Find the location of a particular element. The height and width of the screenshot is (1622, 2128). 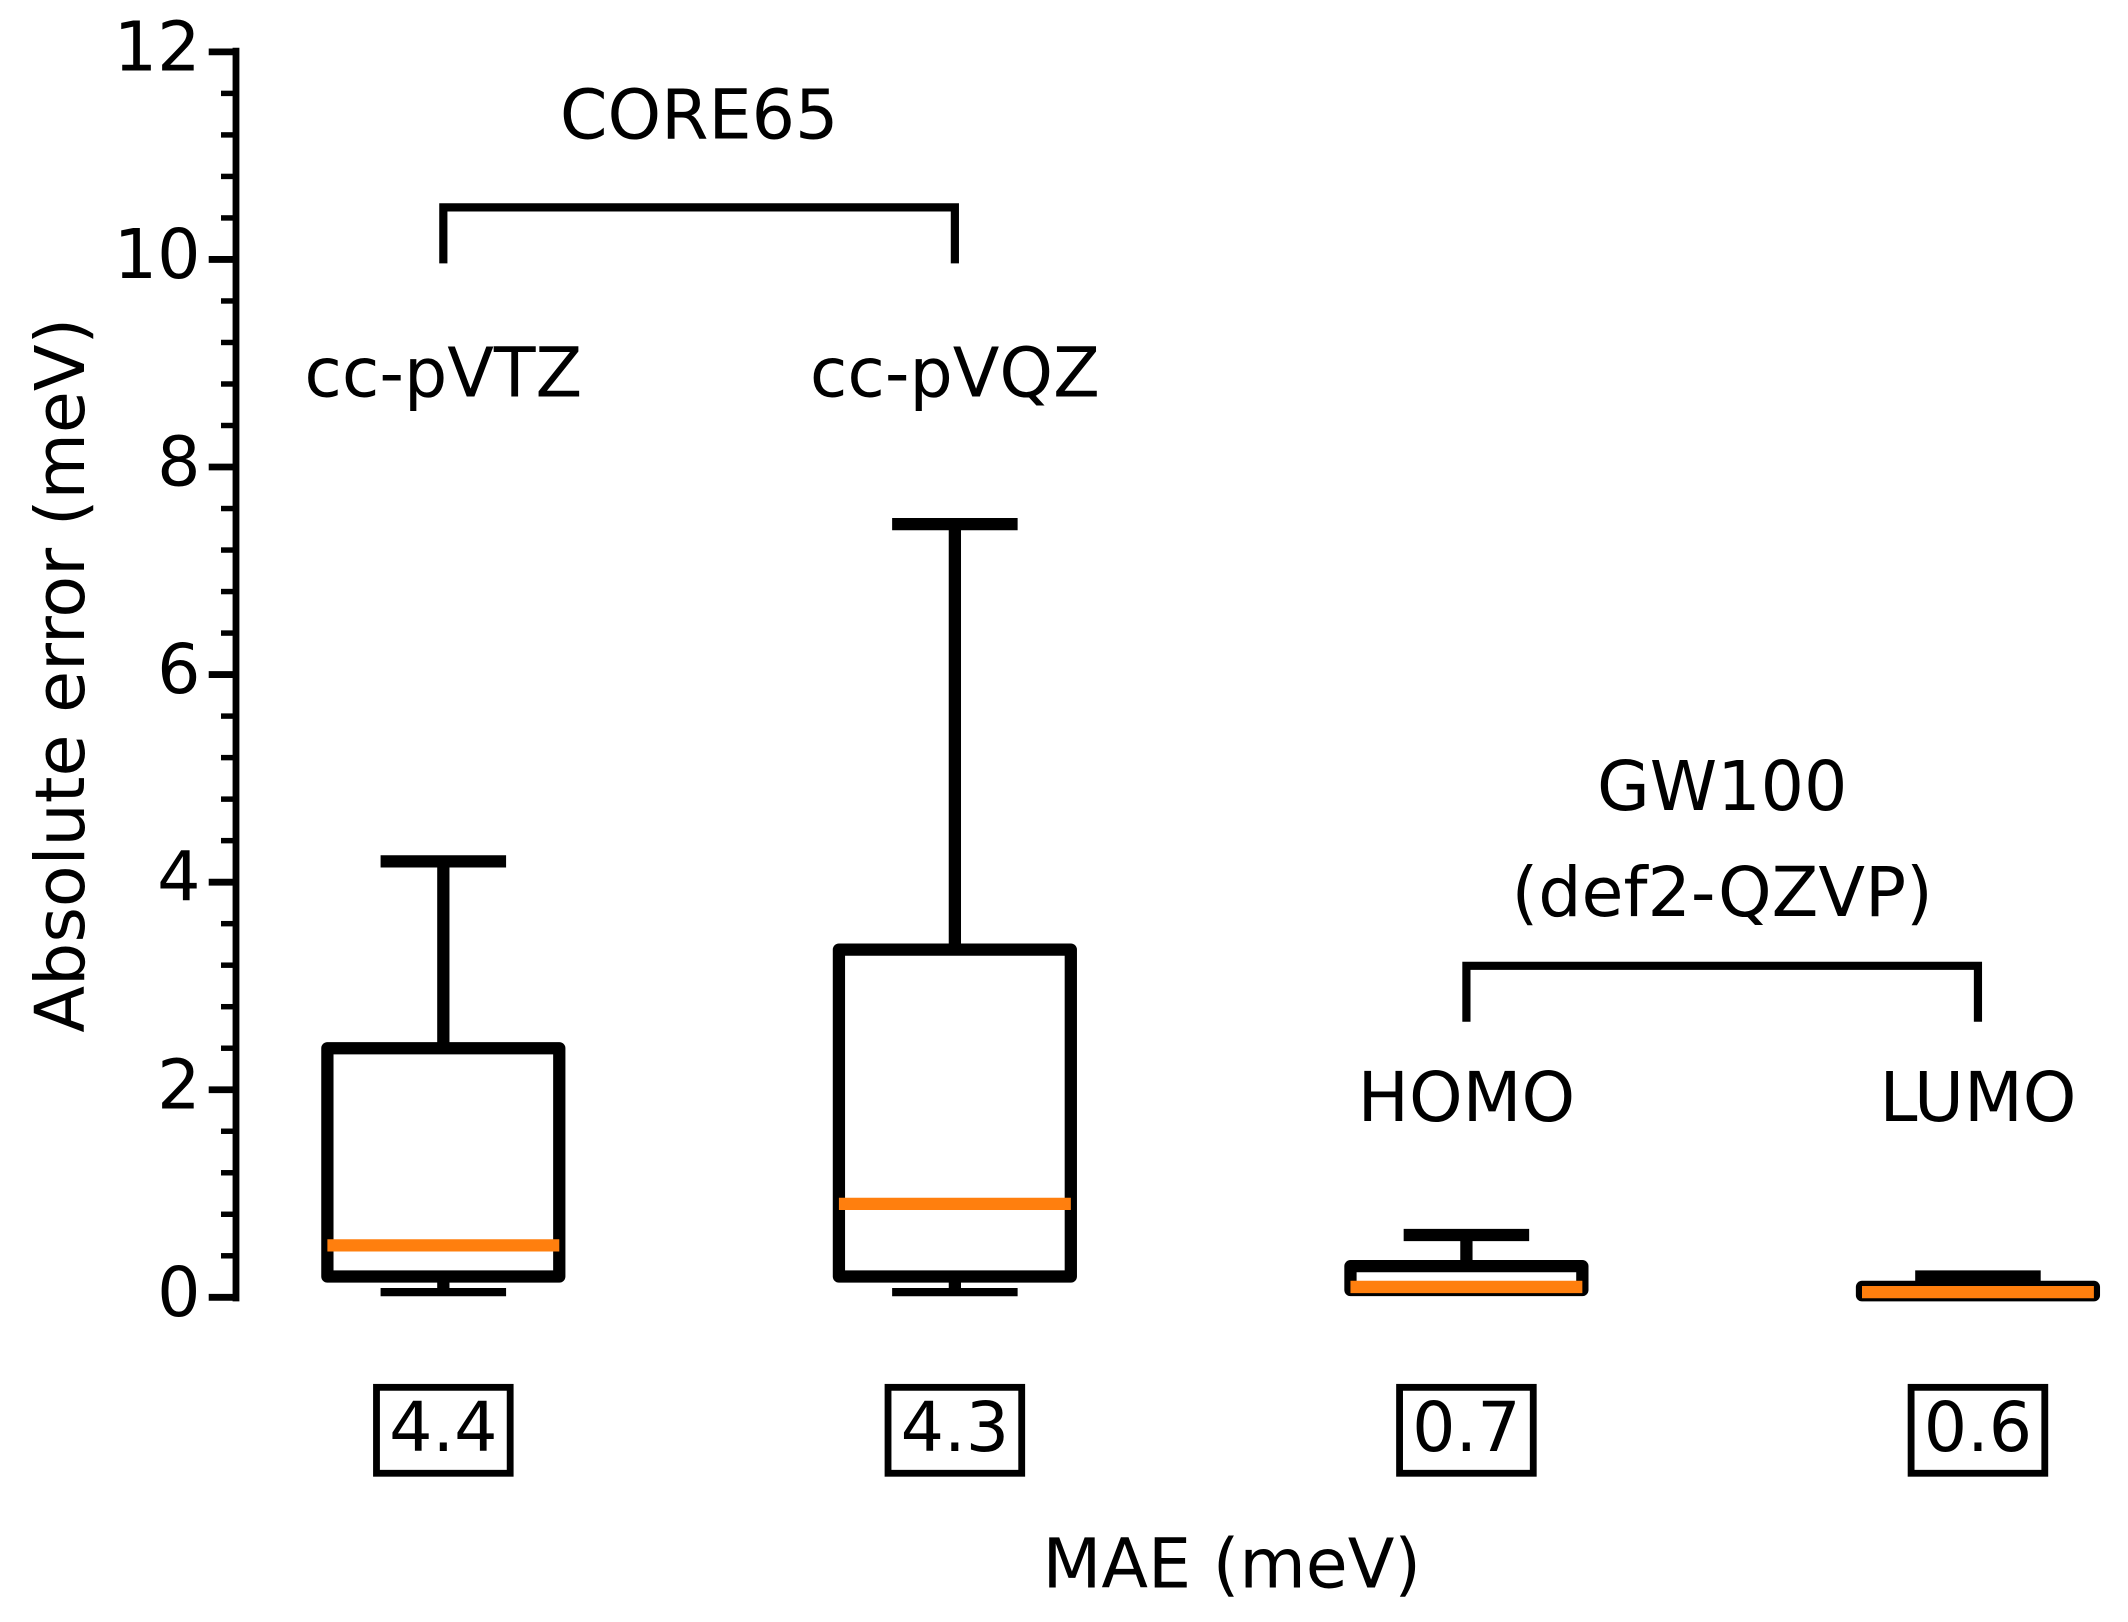

mae-label: 4.3 is located at coordinates (955, 1428).